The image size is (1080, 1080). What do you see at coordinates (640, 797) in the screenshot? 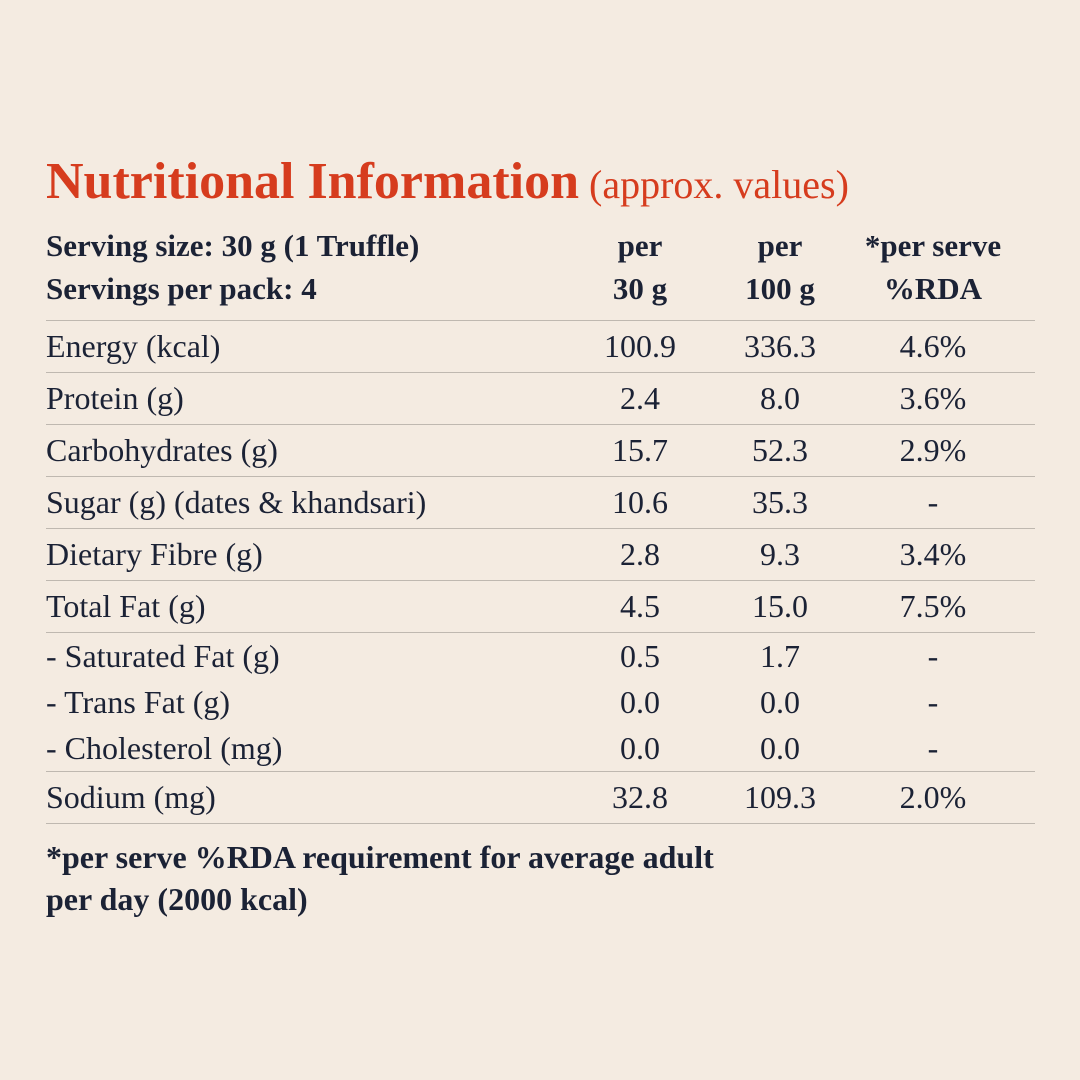
I see `cell-value: 32.8` at bounding box center [640, 797].